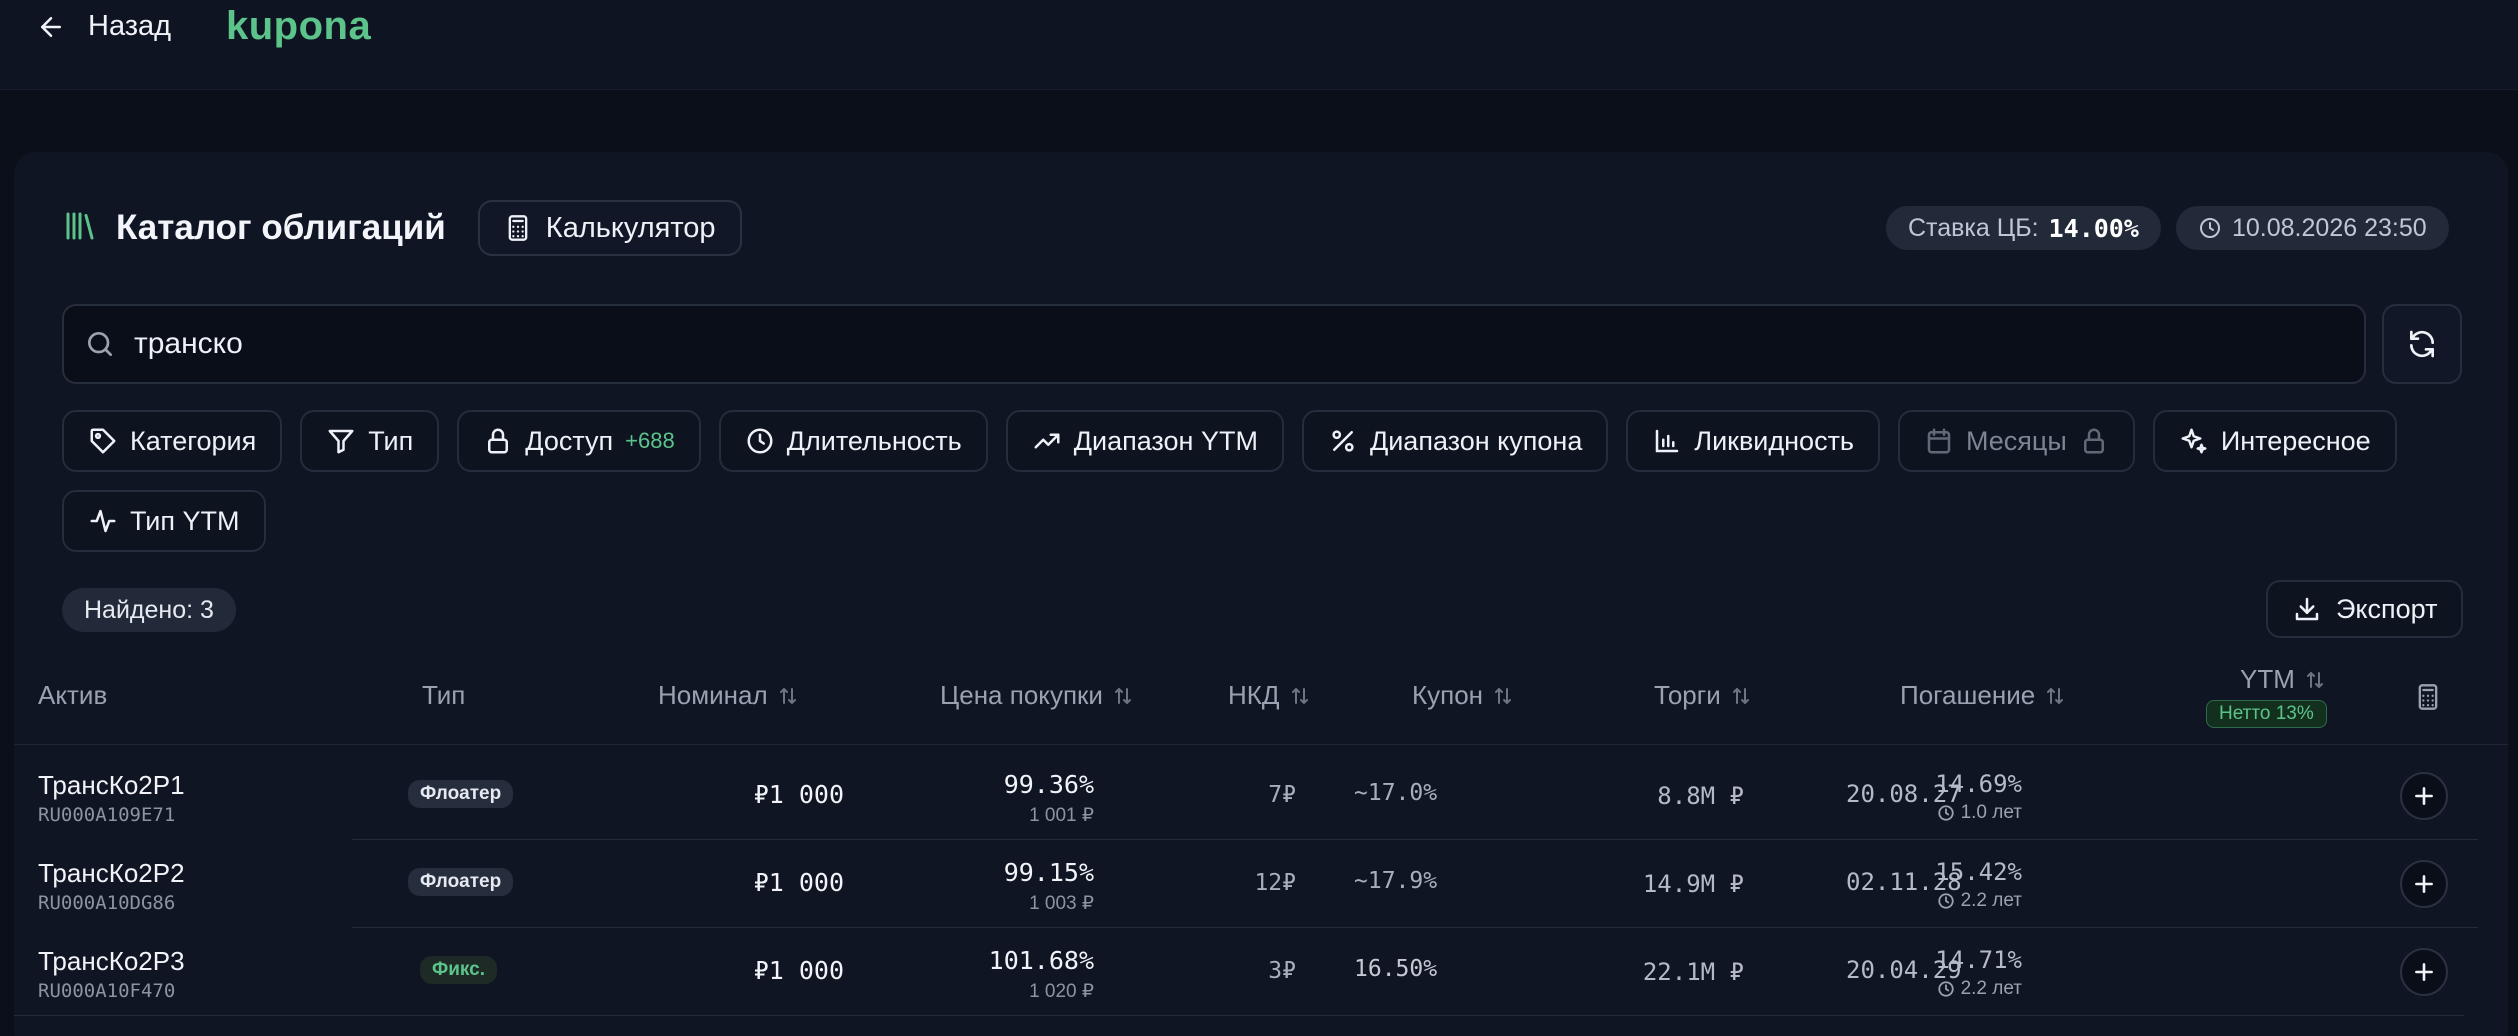  I want to click on sparkles-icon, so click(2194, 441).